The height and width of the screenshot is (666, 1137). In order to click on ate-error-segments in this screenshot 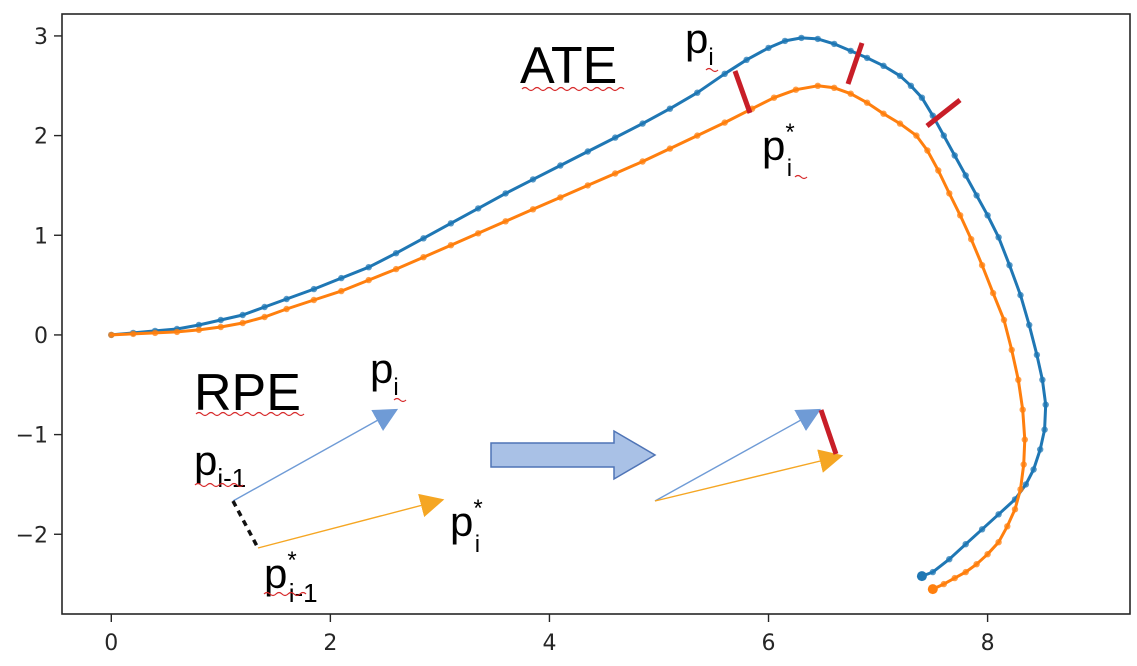, I will do `click(847, 85)`.